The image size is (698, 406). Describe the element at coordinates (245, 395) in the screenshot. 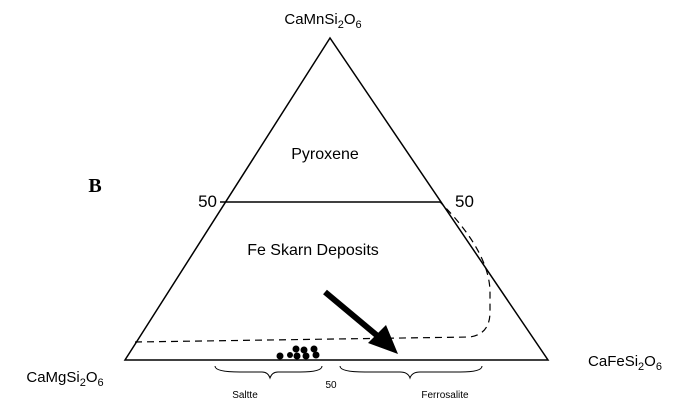

I see `base-label: Saltte` at that location.